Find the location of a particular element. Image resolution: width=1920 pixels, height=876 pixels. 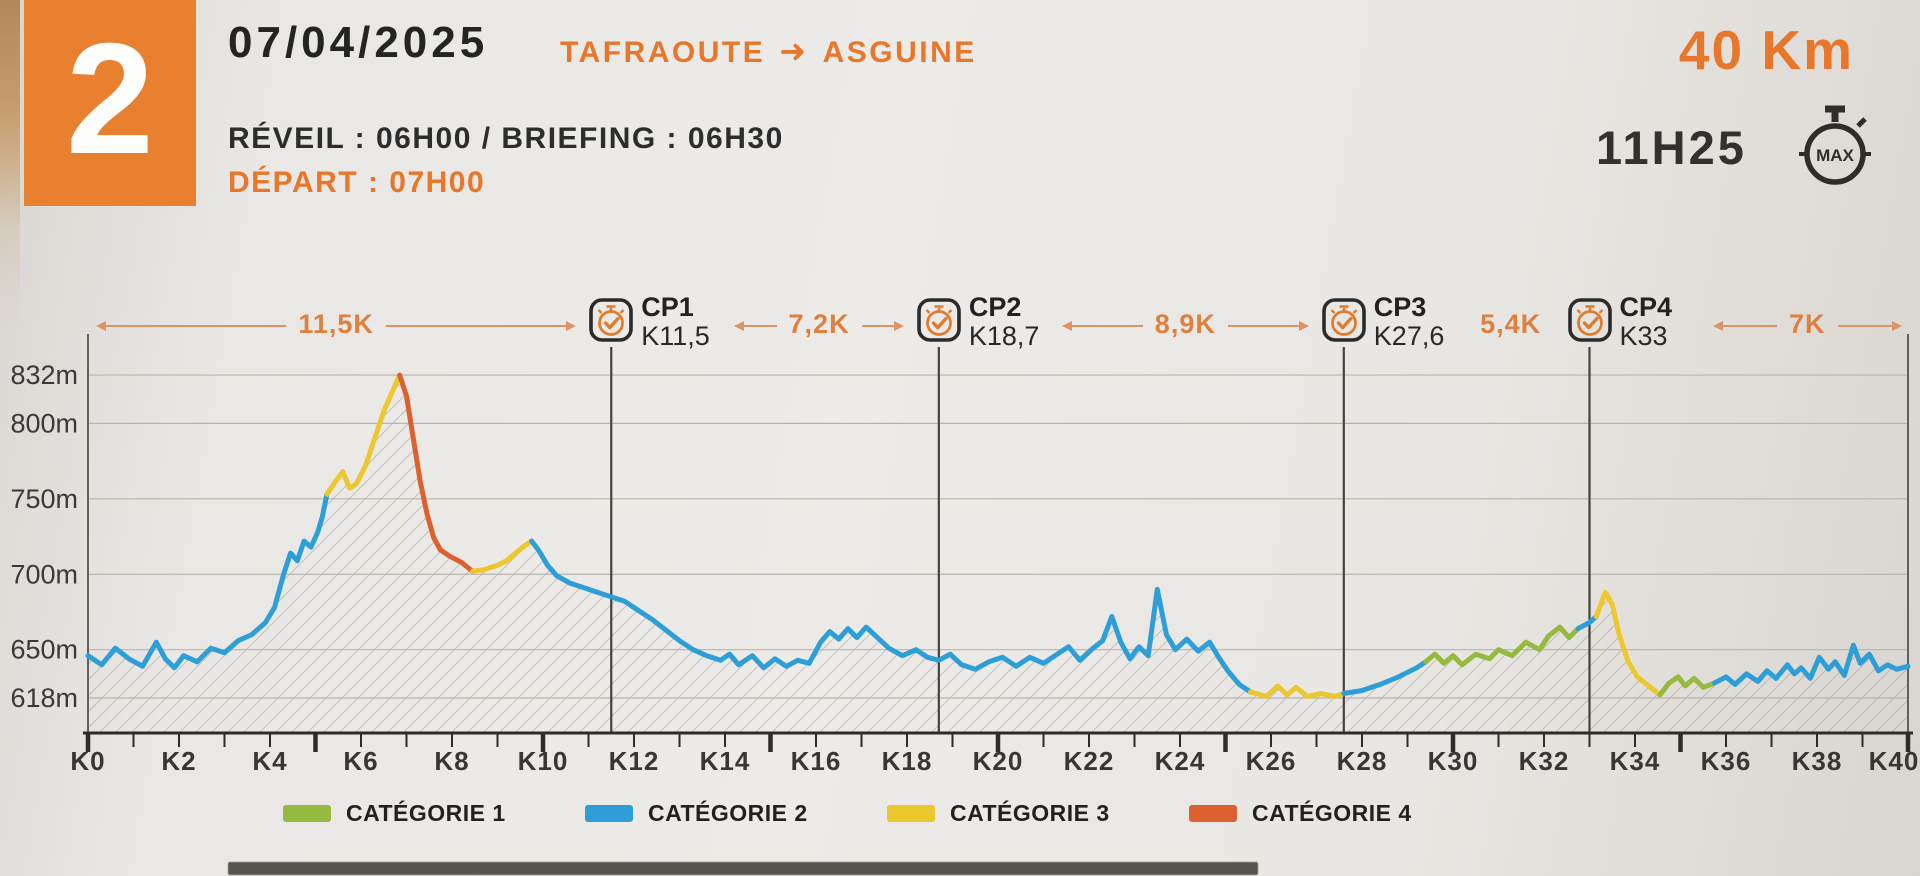

x-tick-label-K20: K20 is located at coordinates (998, 761).